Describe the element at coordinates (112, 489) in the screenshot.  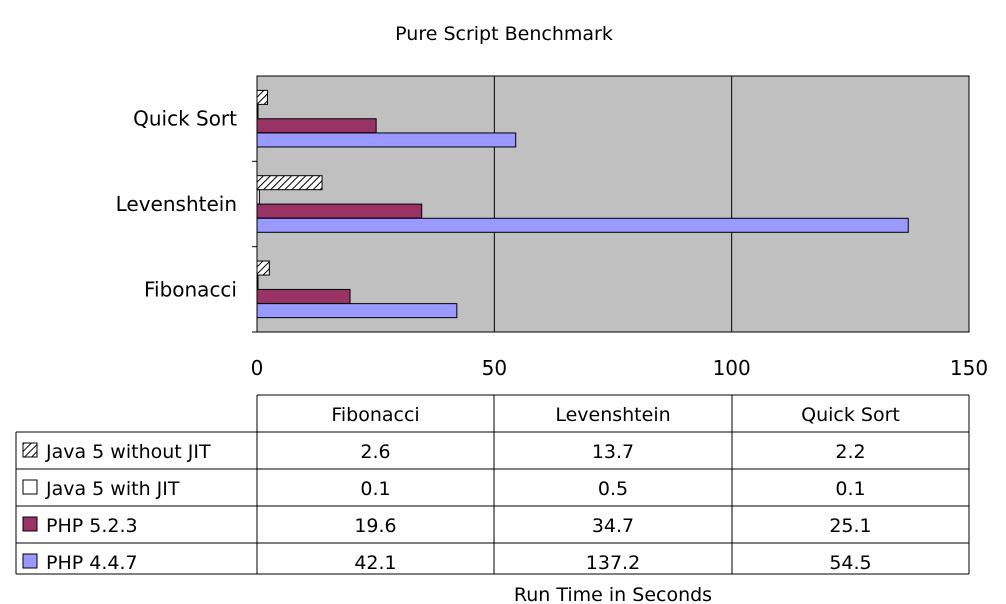
I see `legend-series-name: Java 5 with JIT` at that location.